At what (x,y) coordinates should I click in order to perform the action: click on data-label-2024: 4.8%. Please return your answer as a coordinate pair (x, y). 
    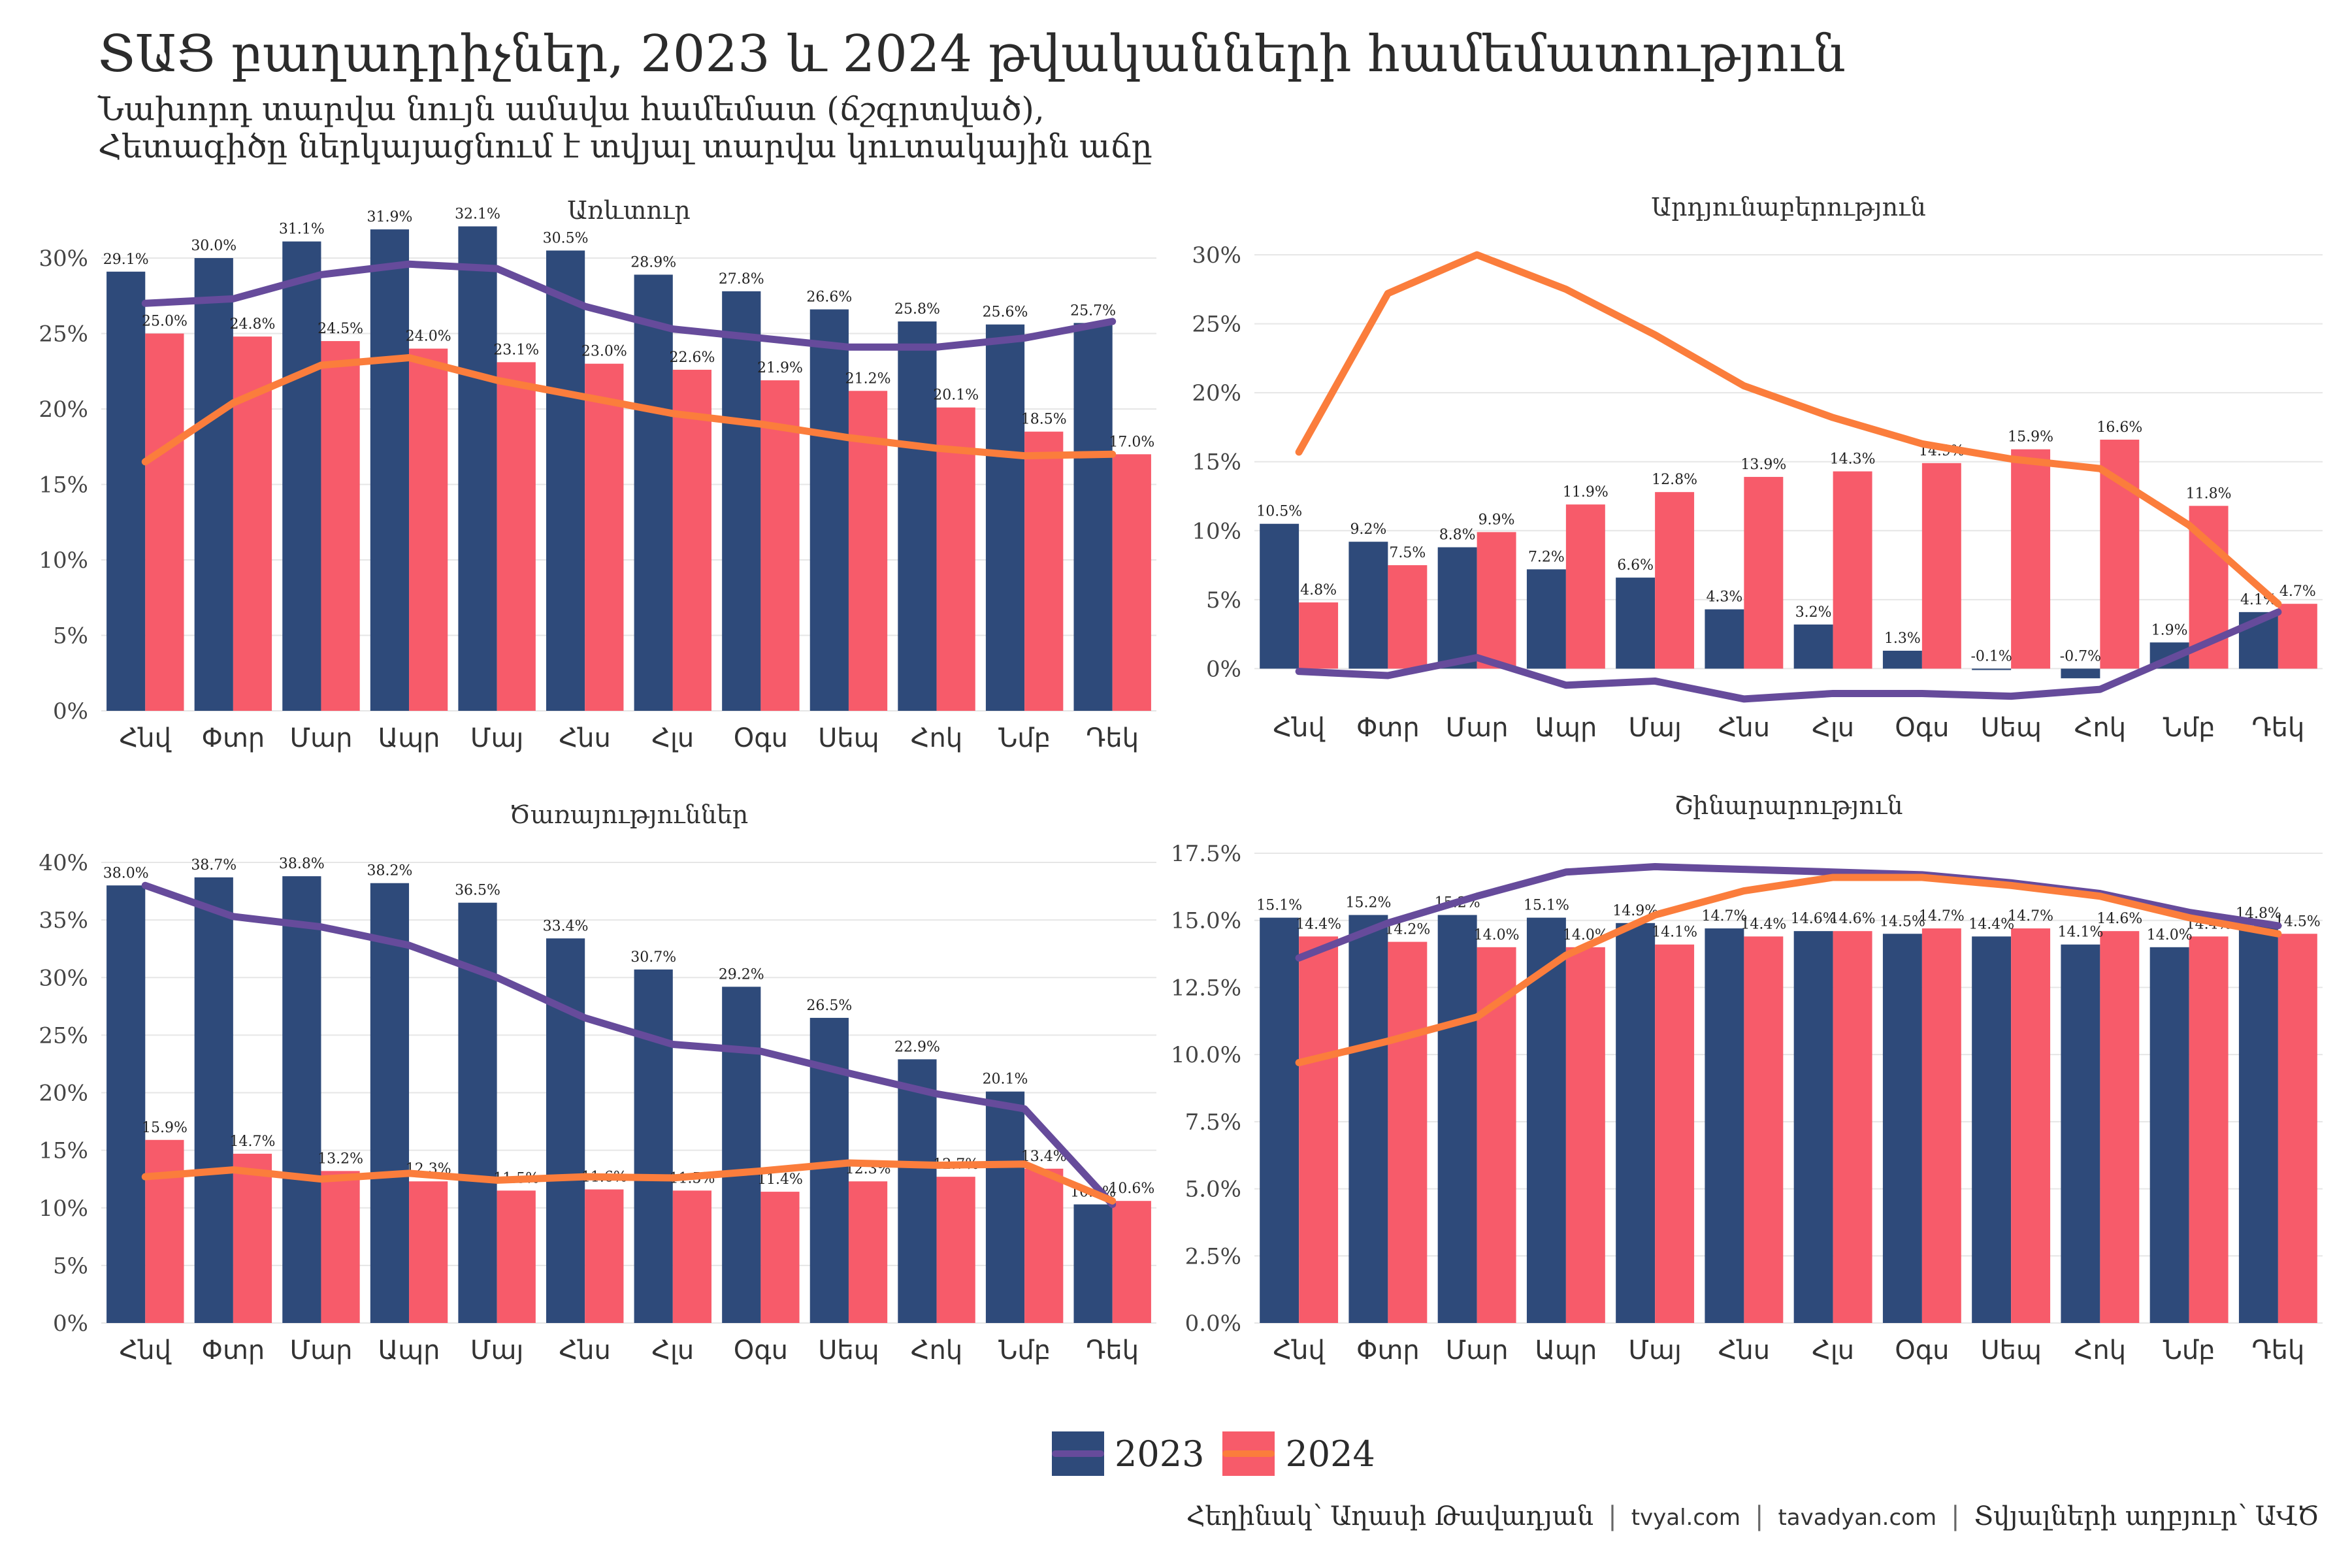
    Looking at the image, I should click on (1318, 590).